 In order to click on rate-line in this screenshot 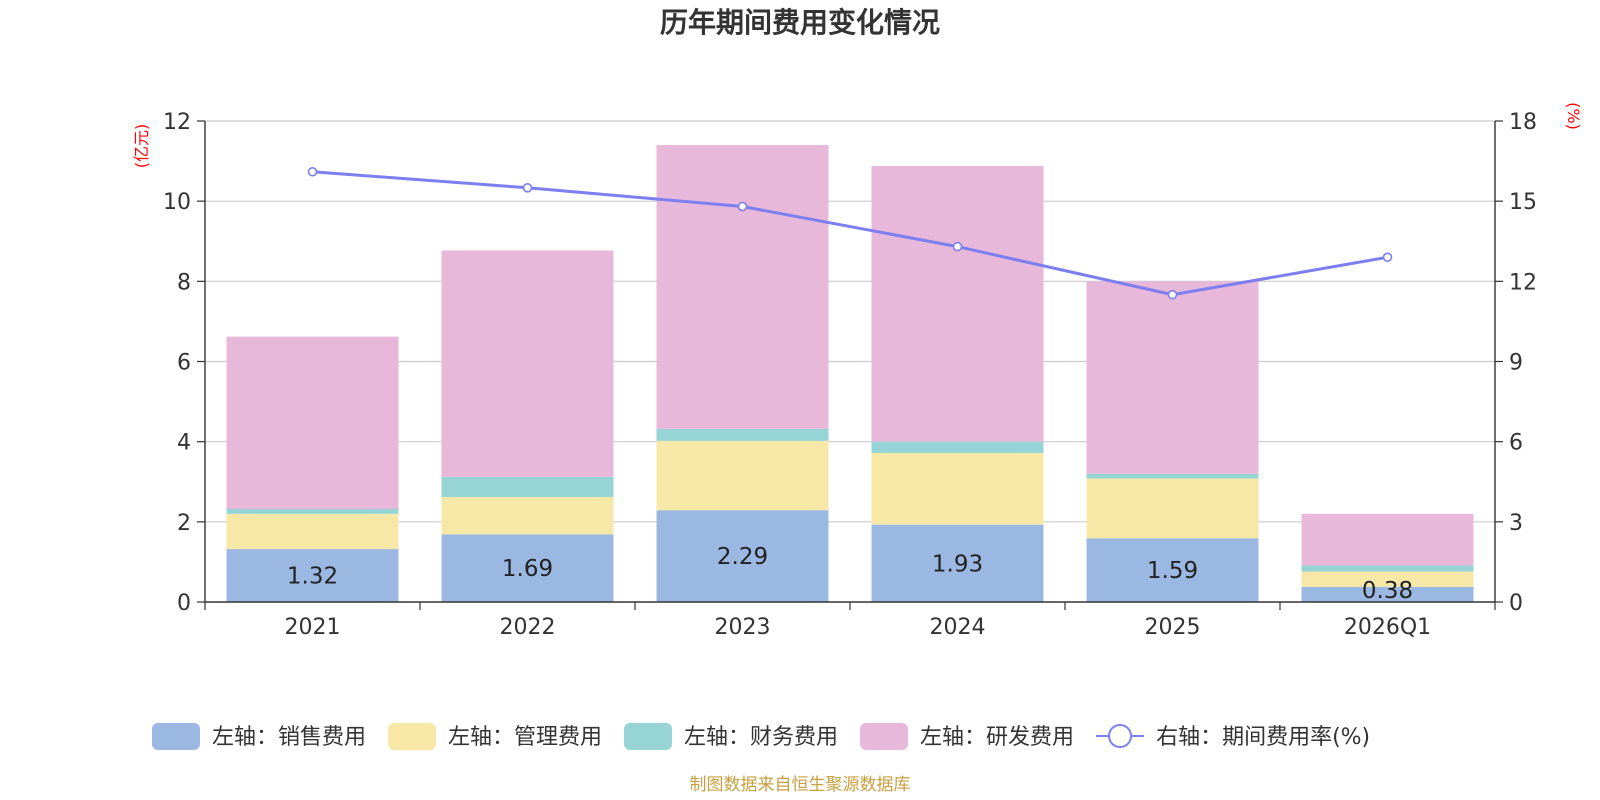, I will do `click(850, 233)`.